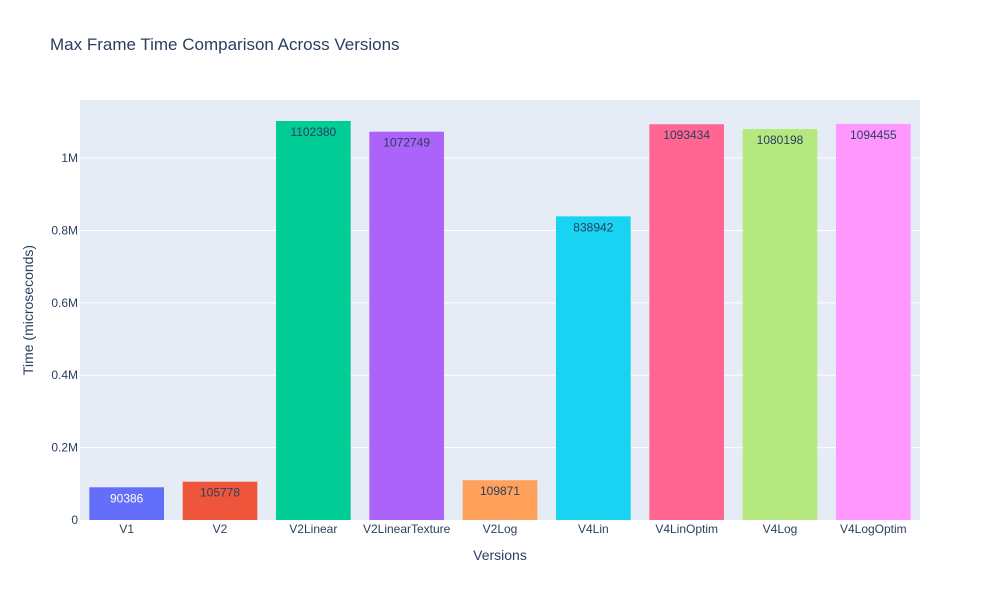  Describe the element at coordinates (780, 140) in the screenshot. I see `bar-value-label: 1080198` at that location.